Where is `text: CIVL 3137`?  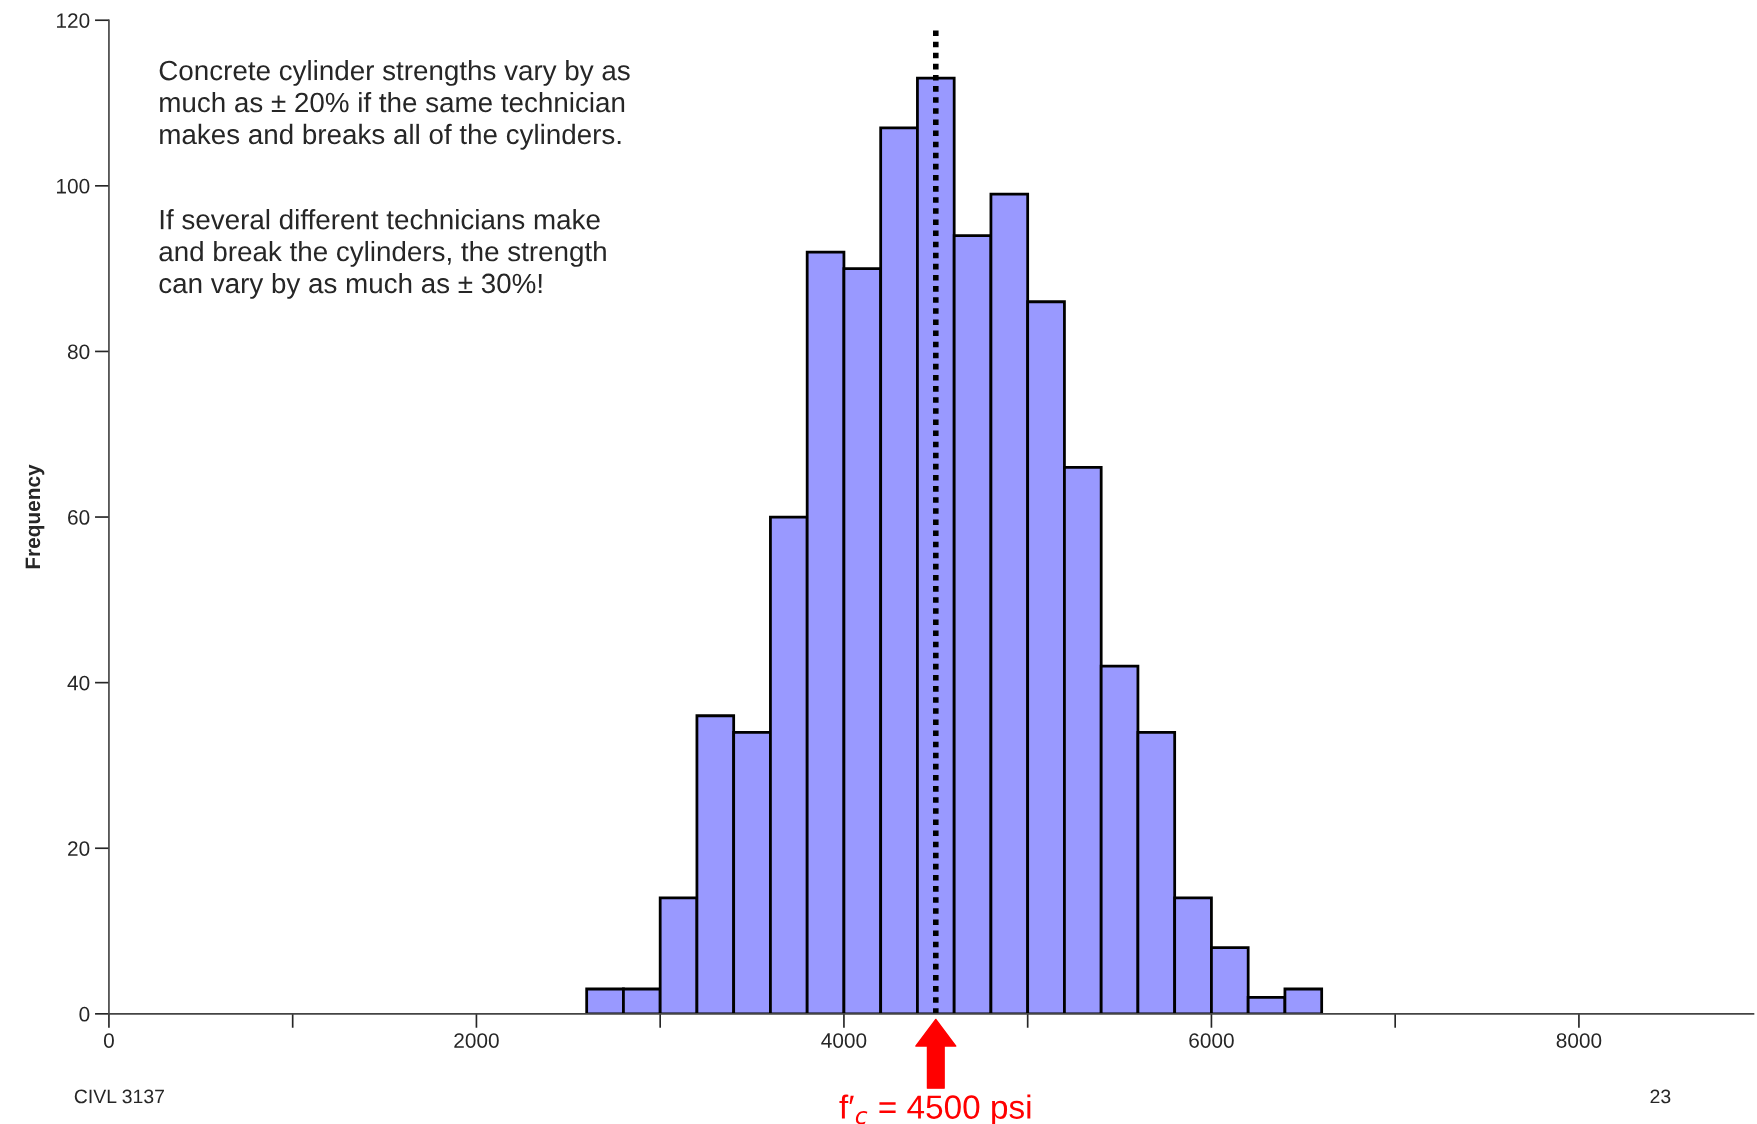
text: CIVL 3137 is located at coordinates (119, 1096).